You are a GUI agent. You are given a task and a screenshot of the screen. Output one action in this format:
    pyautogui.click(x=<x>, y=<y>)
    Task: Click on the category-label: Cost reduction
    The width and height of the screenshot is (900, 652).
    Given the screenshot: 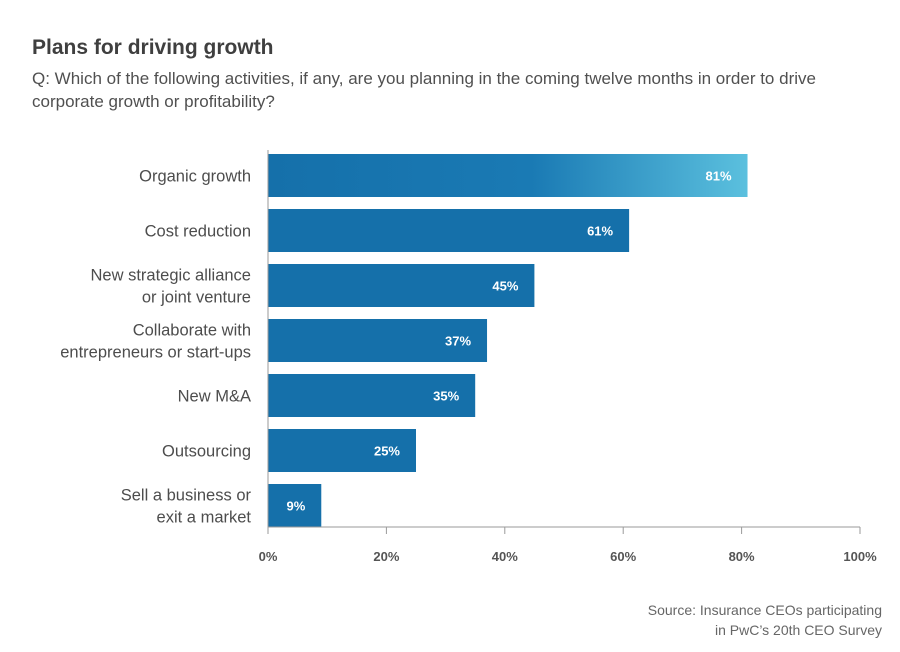 What is the action you would take?
    pyautogui.click(x=198, y=232)
    